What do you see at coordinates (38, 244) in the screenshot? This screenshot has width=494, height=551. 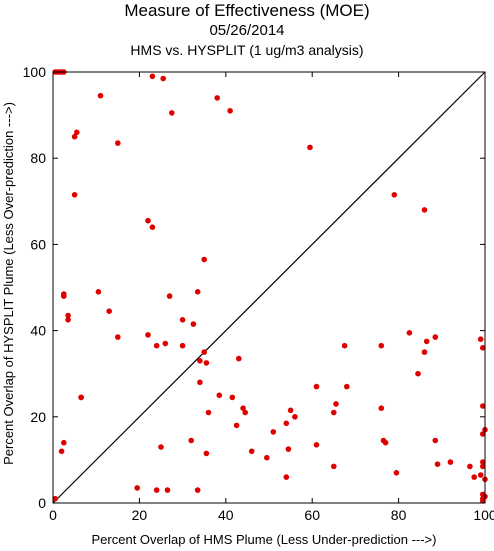 I see `y-tick-label: 60` at bounding box center [38, 244].